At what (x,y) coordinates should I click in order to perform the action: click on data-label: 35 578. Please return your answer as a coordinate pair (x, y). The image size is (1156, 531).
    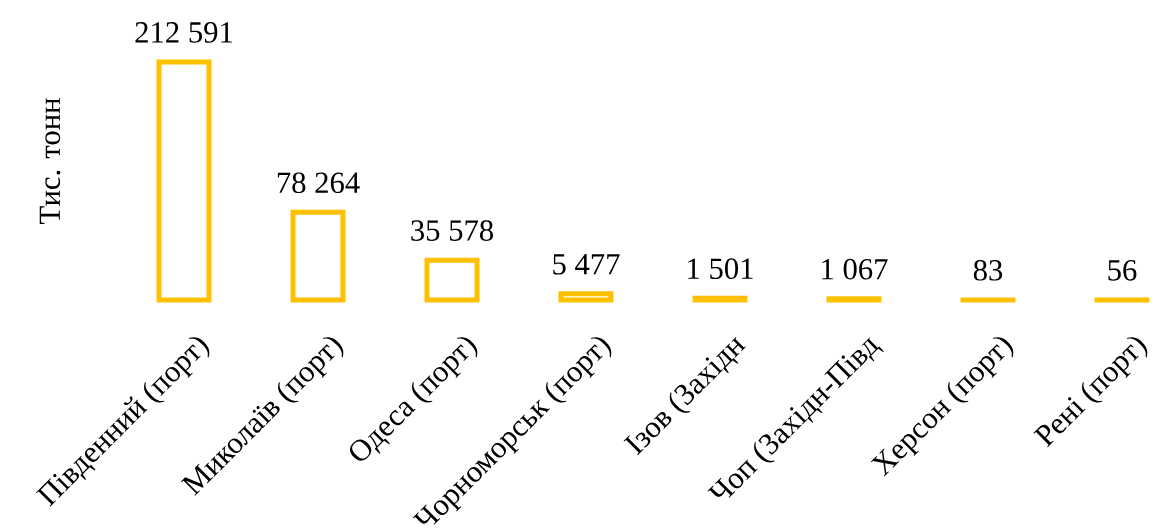
    Looking at the image, I should click on (452, 230).